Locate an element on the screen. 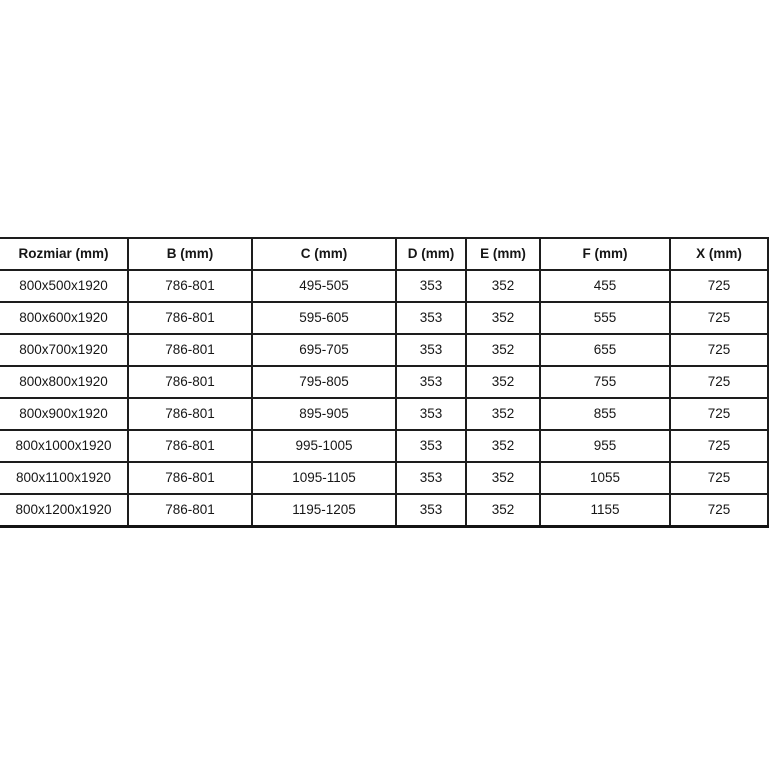 This screenshot has width=769, height=769. column-header-f: F (mm) is located at coordinates (605, 254).